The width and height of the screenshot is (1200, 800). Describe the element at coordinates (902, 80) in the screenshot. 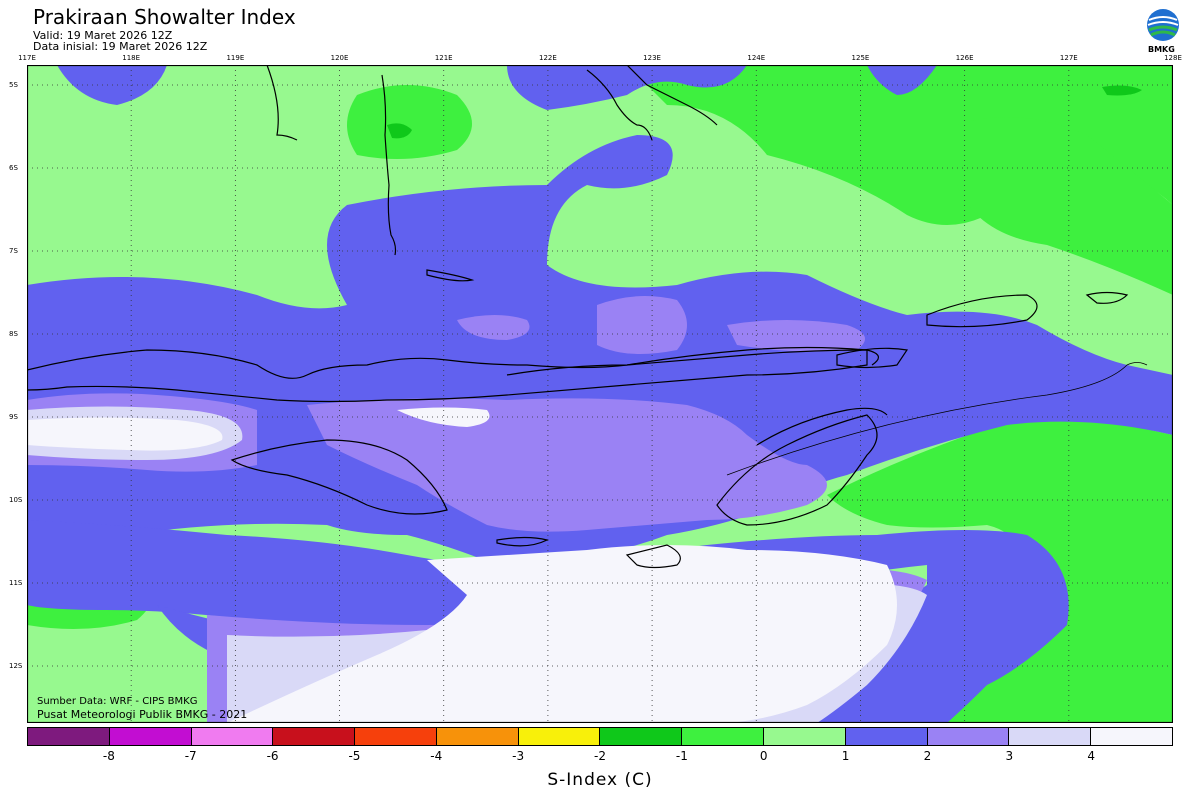

I see `contour-blue-north3` at that location.